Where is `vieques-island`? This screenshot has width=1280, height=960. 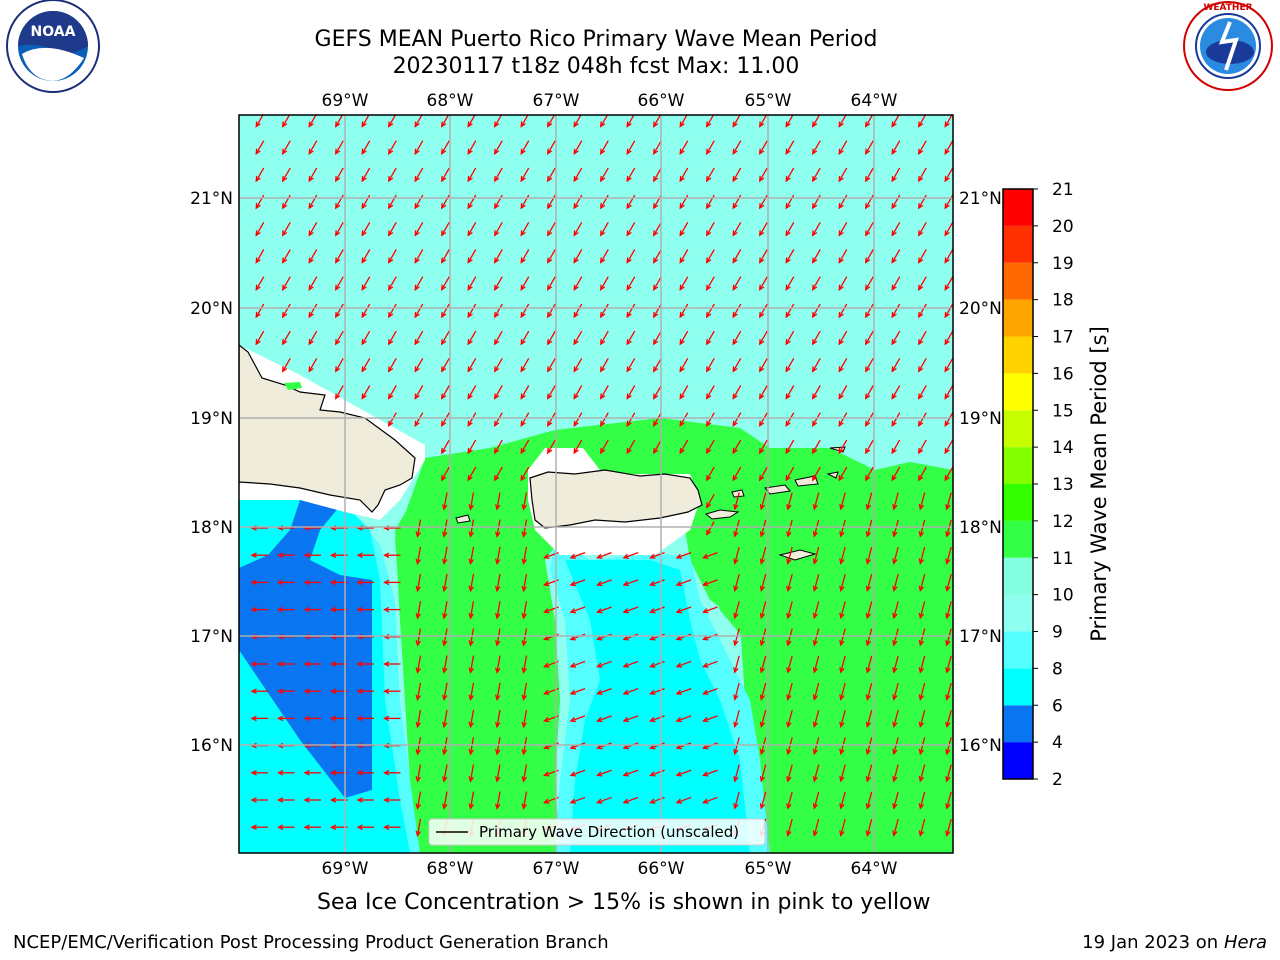 vieques-island is located at coordinates (722, 514).